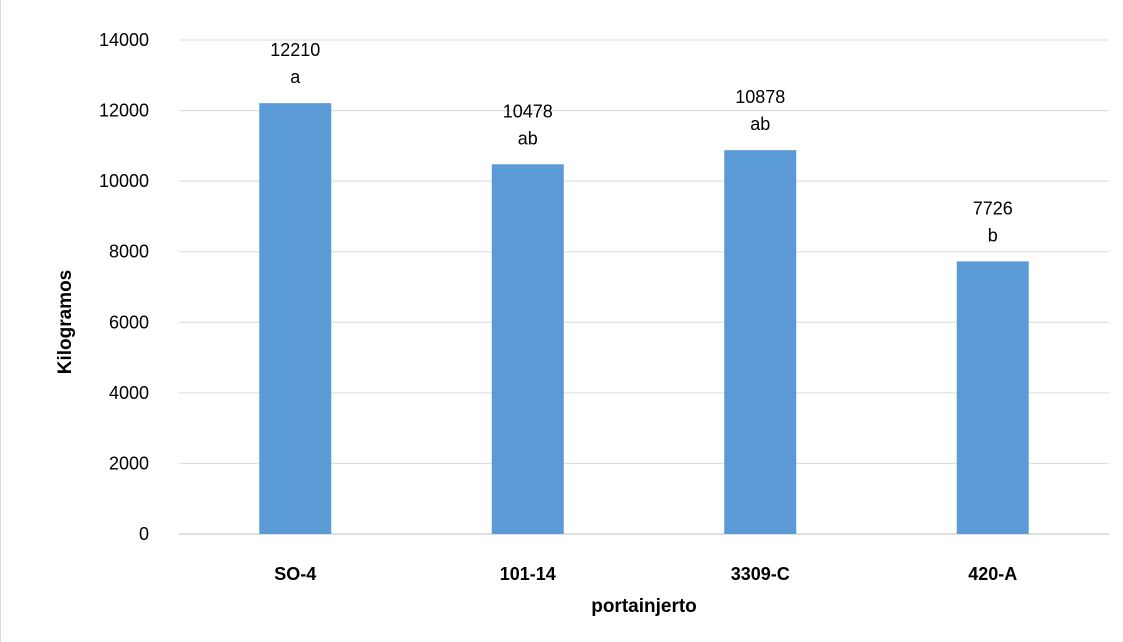 The width and height of the screenshot is (1123, 642). What do you see at coordinates (644, 606) in the screenshot?
I see `x-axis-title: portainjerto` at bounding box center [644, 606].